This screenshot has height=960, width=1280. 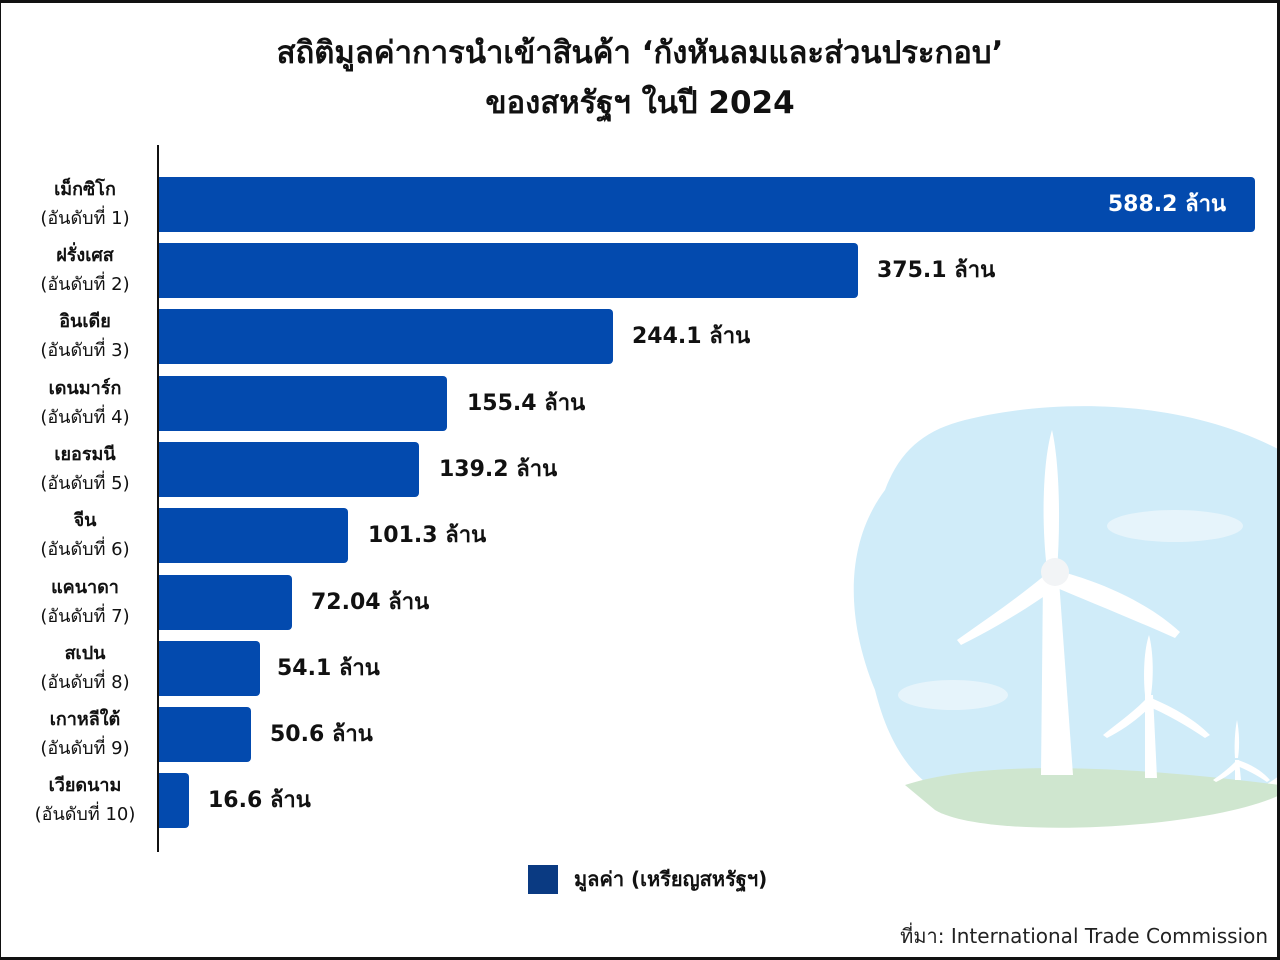 I want to click on chart-title-line-2: ของสหรัฐฯ ในปี 2024, so click(x=640, y=103).